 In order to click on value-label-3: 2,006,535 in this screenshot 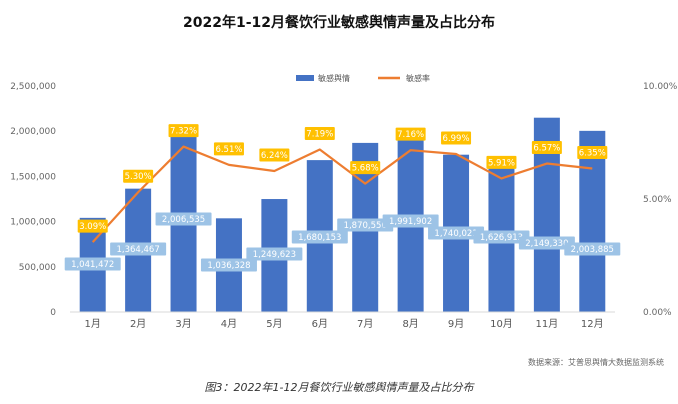, I will do `click(183, 220)`.